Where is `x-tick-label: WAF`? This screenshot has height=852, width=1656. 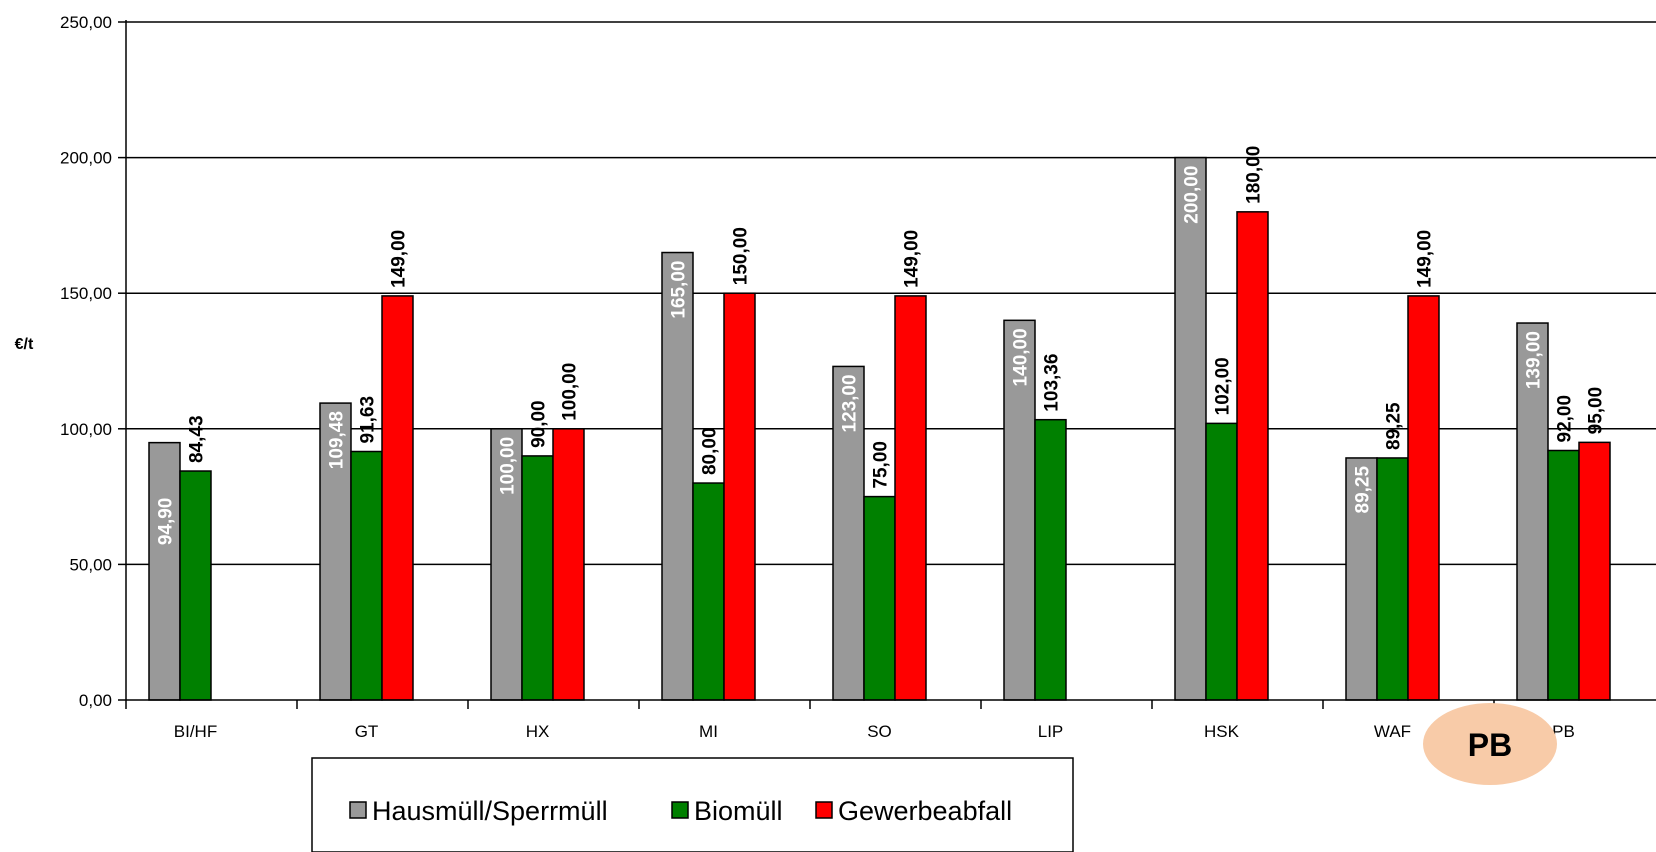 x-tick-label: WAF is located at coordinates (1392, 731).